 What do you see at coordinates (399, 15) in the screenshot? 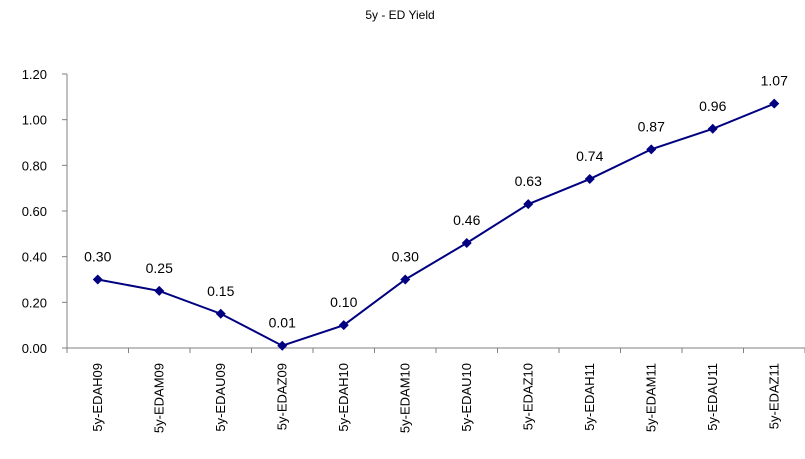
I see `chart-title: 5y - ED Yield` at bounding box center [399, 15].